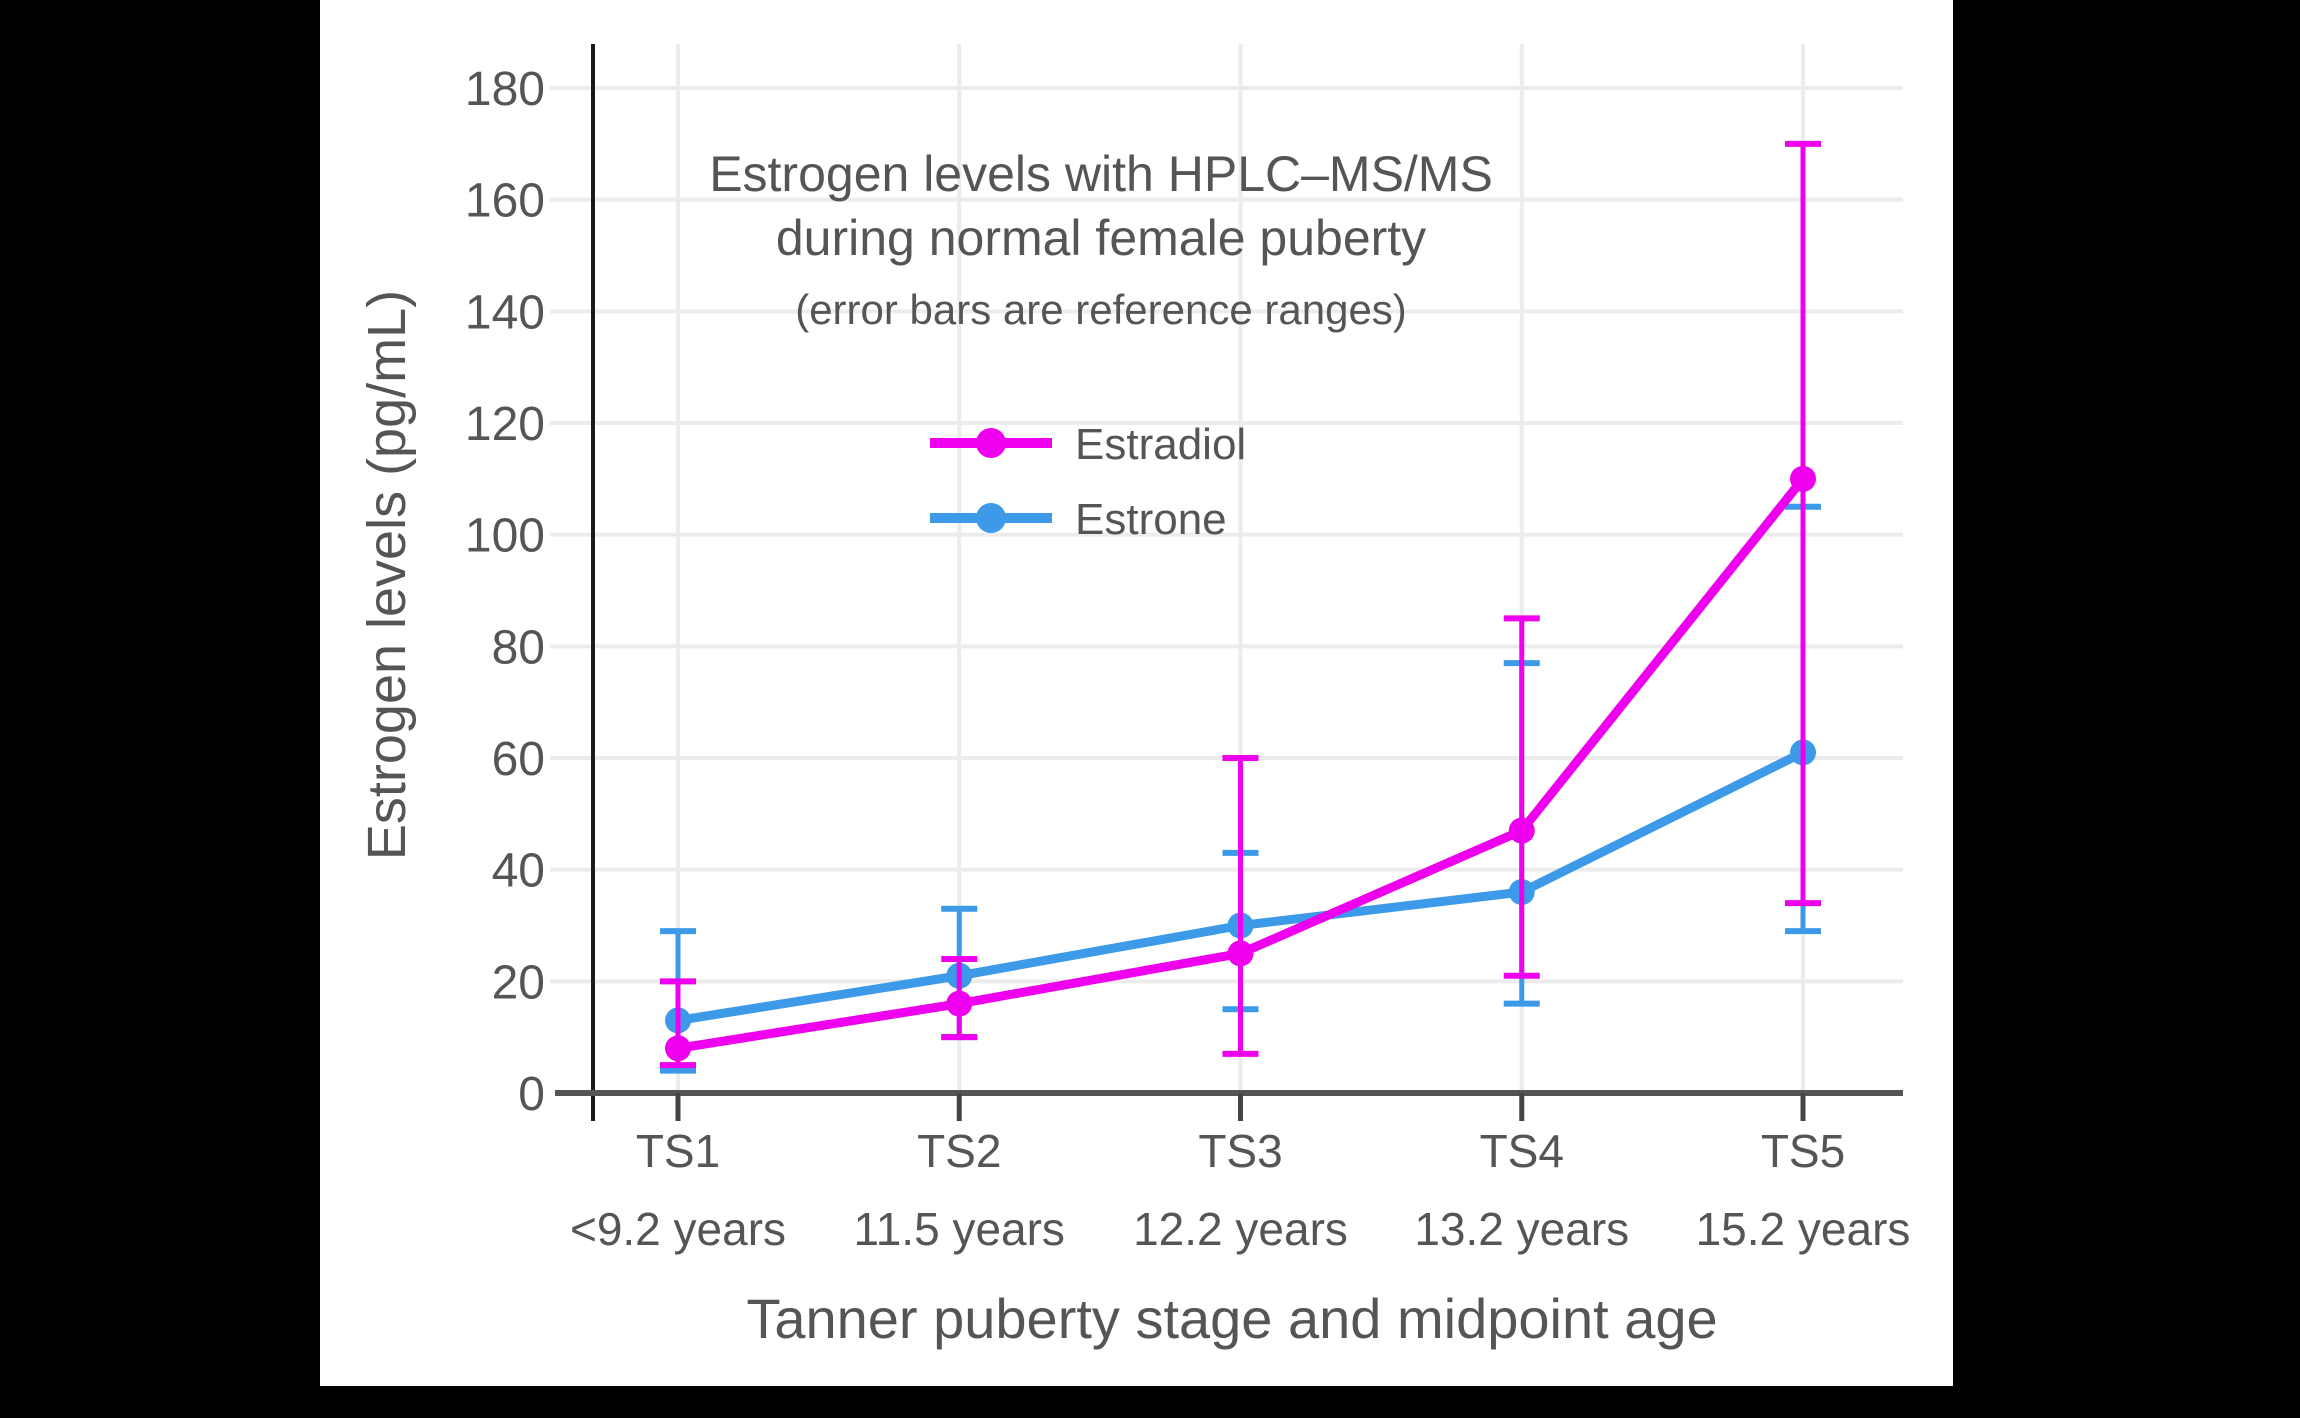  Describe the element at coordinates (1240, 1151) in the screenshot. I see `x-tick-label-stage: TS3` at that location.